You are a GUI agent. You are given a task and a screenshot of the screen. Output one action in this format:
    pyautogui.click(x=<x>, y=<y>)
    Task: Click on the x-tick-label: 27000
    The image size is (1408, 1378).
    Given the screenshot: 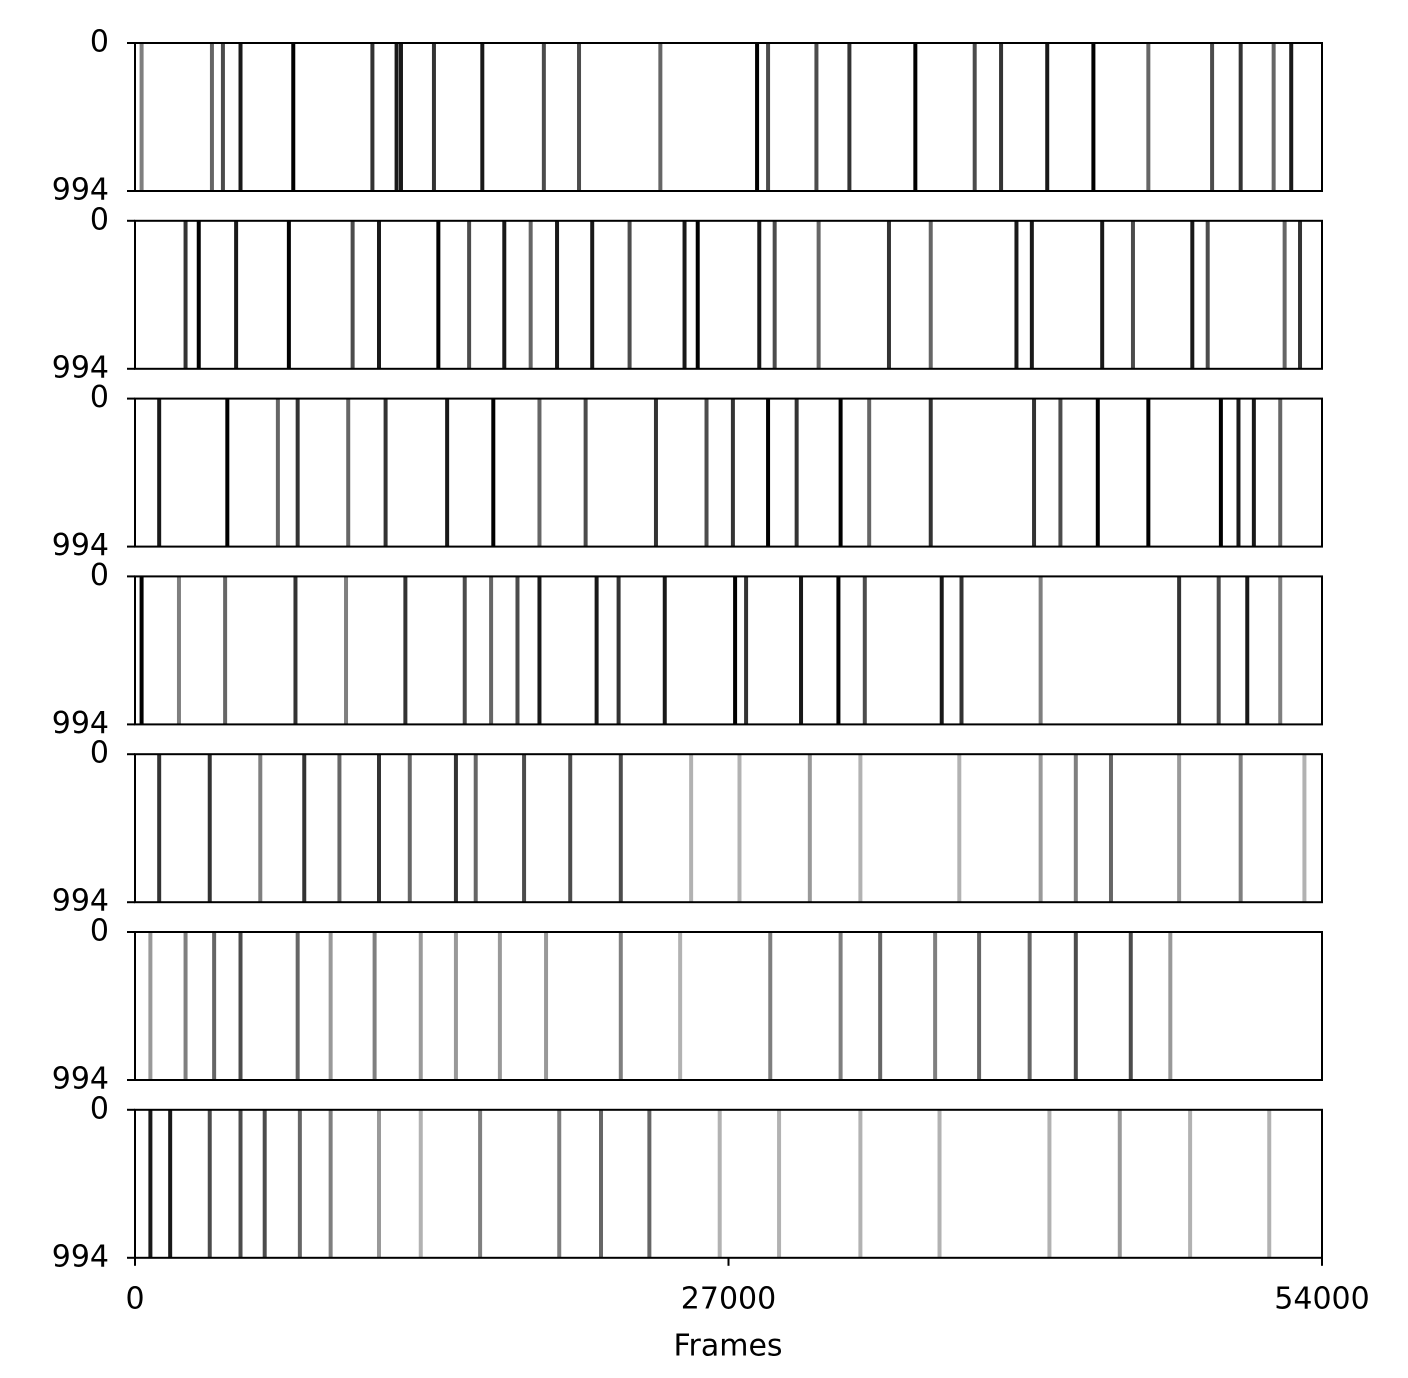 What is the action you would take?
    pyautogui.click(x=728, y=1298)
    